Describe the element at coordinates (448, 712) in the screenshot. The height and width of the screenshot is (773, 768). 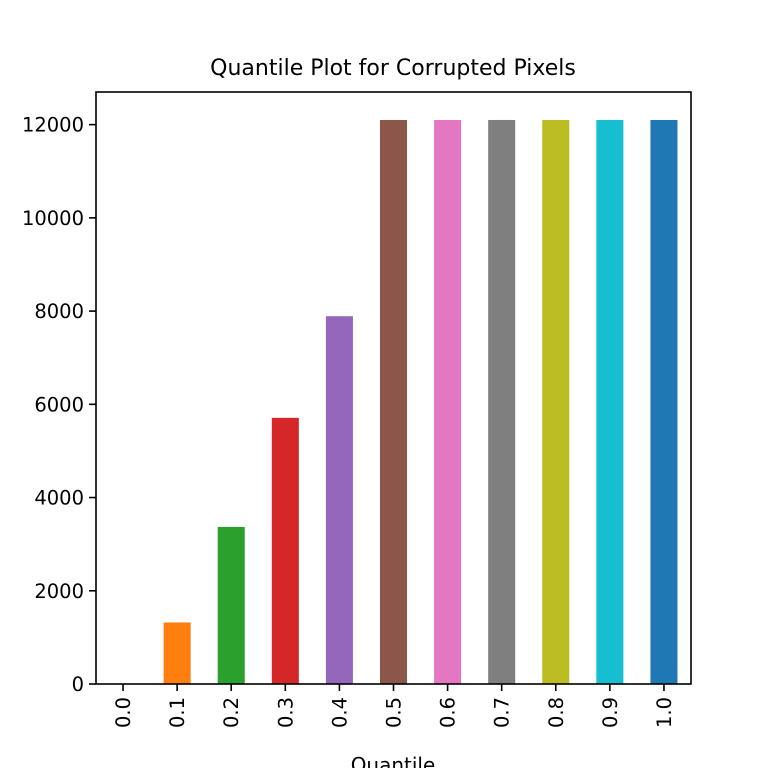
I see `x-tick-label: 0.6` at that location.